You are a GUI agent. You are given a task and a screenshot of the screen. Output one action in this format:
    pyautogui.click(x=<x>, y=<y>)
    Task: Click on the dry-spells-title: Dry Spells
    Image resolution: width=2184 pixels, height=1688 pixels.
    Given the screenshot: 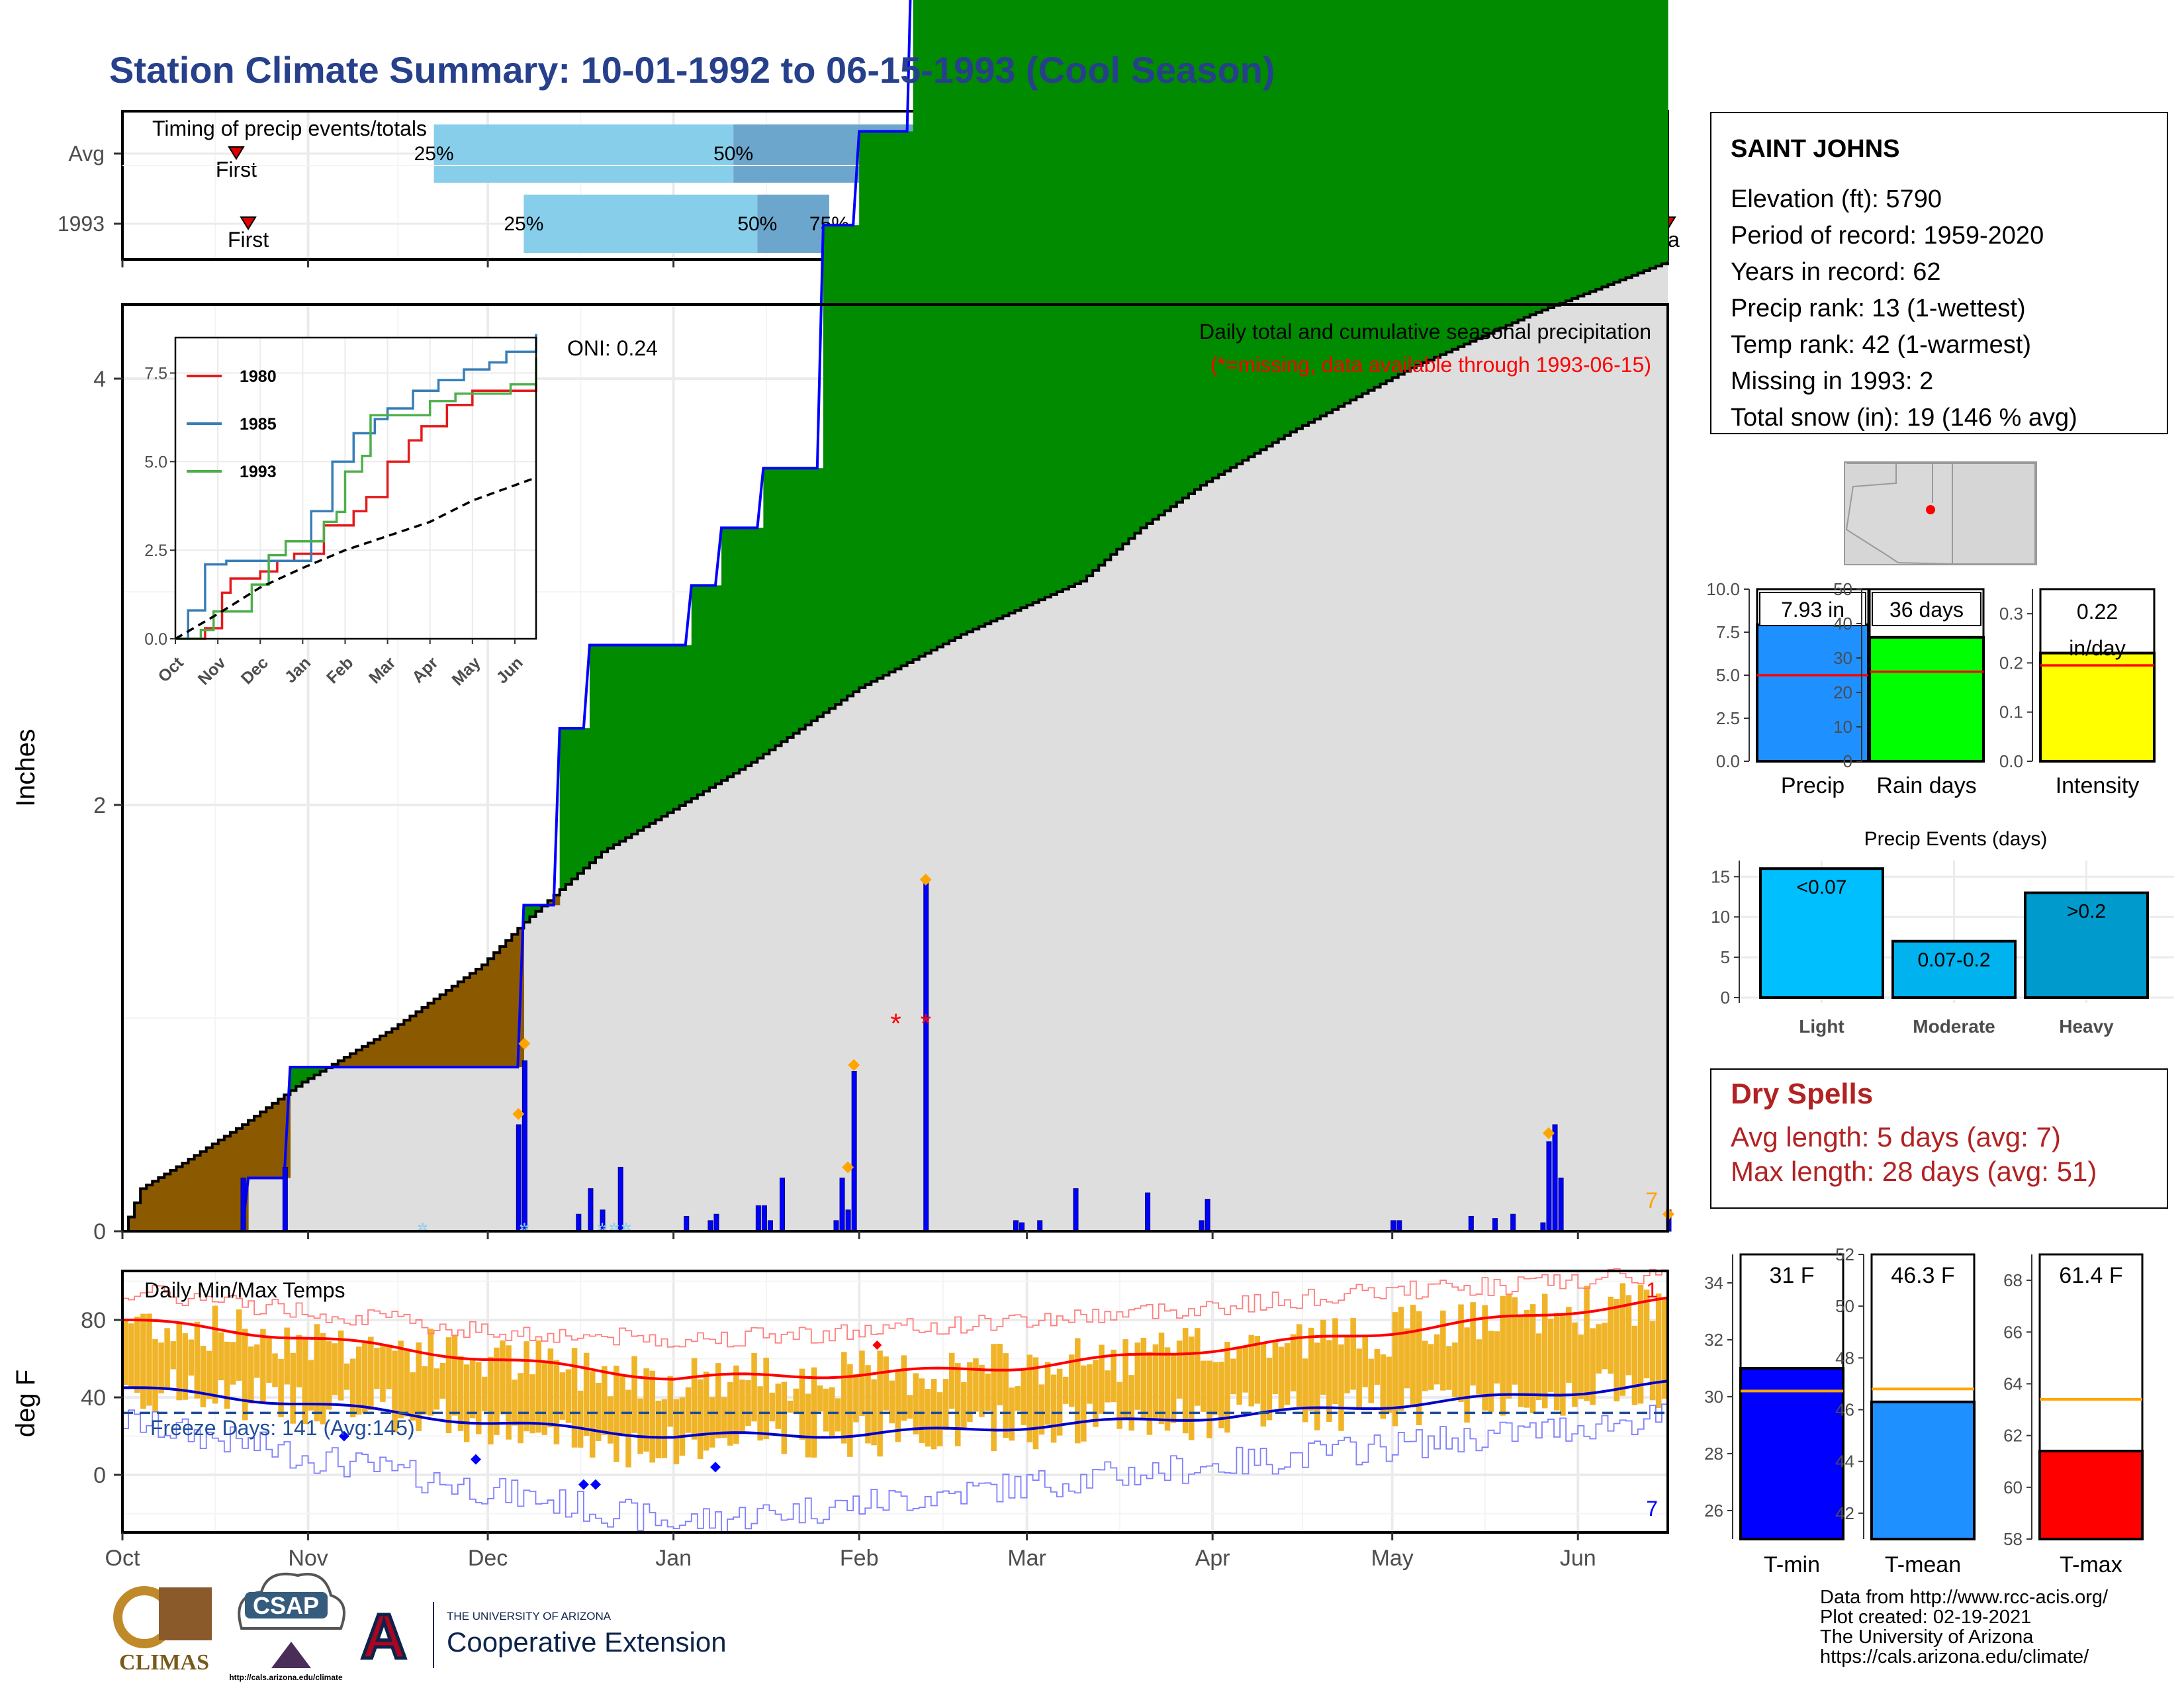 What is the action you would take?
    pyautogui.click(x=1802, y=1094)
    